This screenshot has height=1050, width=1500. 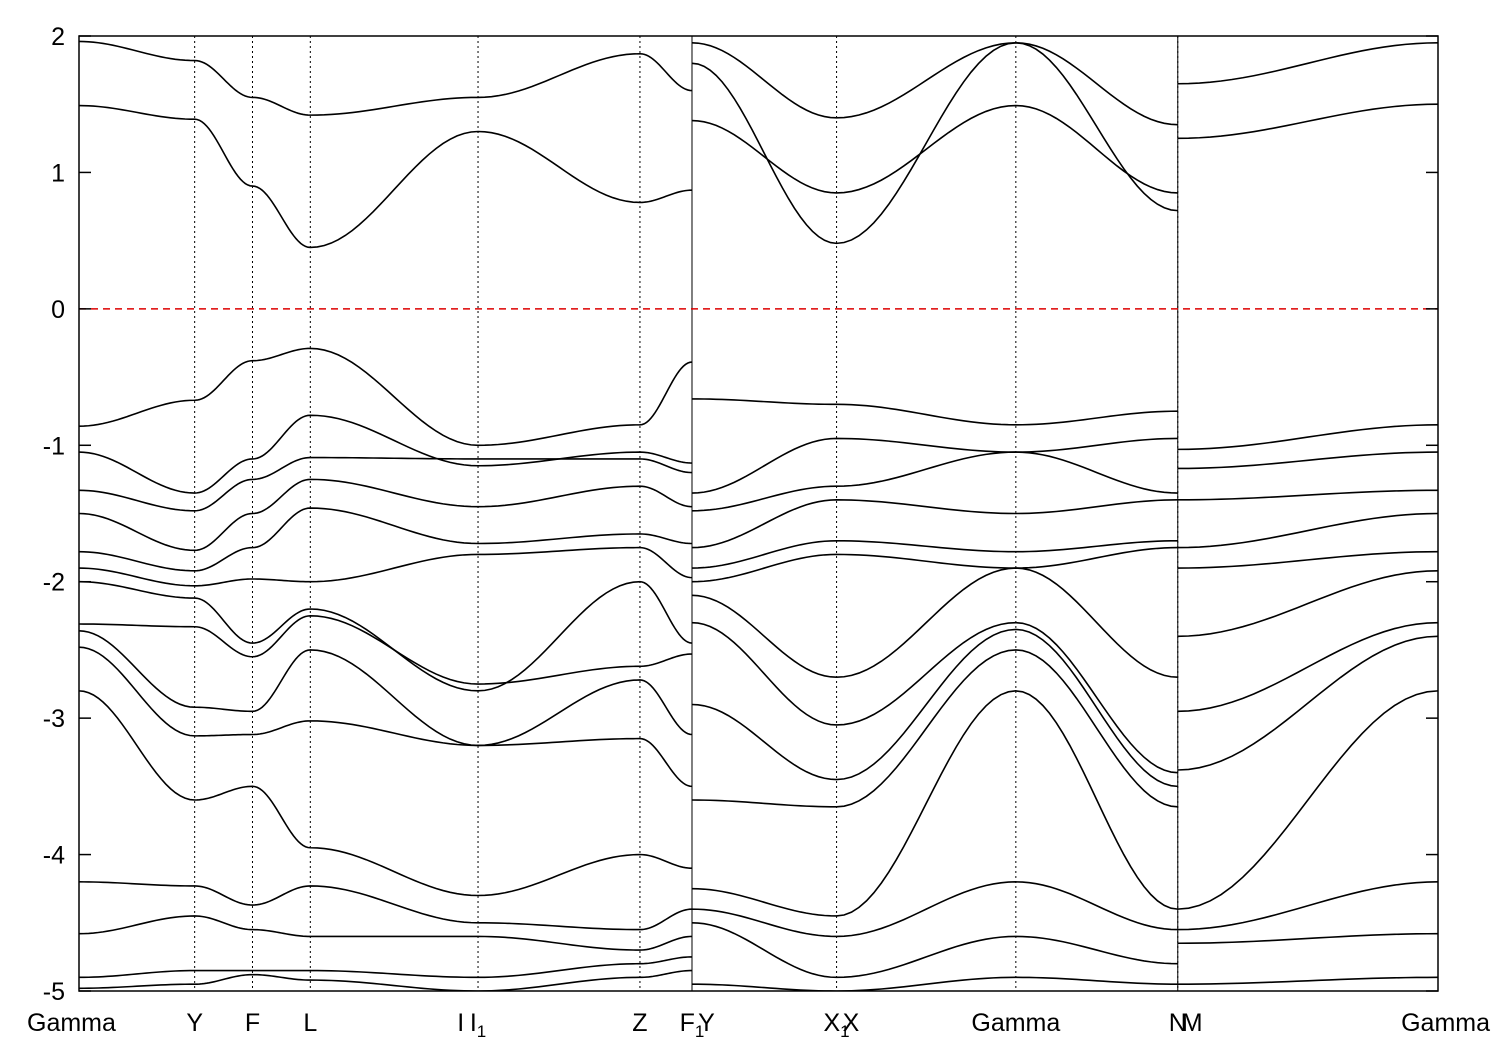 I want to click on kpoint-label: N, so click(x=1178, y=1023).